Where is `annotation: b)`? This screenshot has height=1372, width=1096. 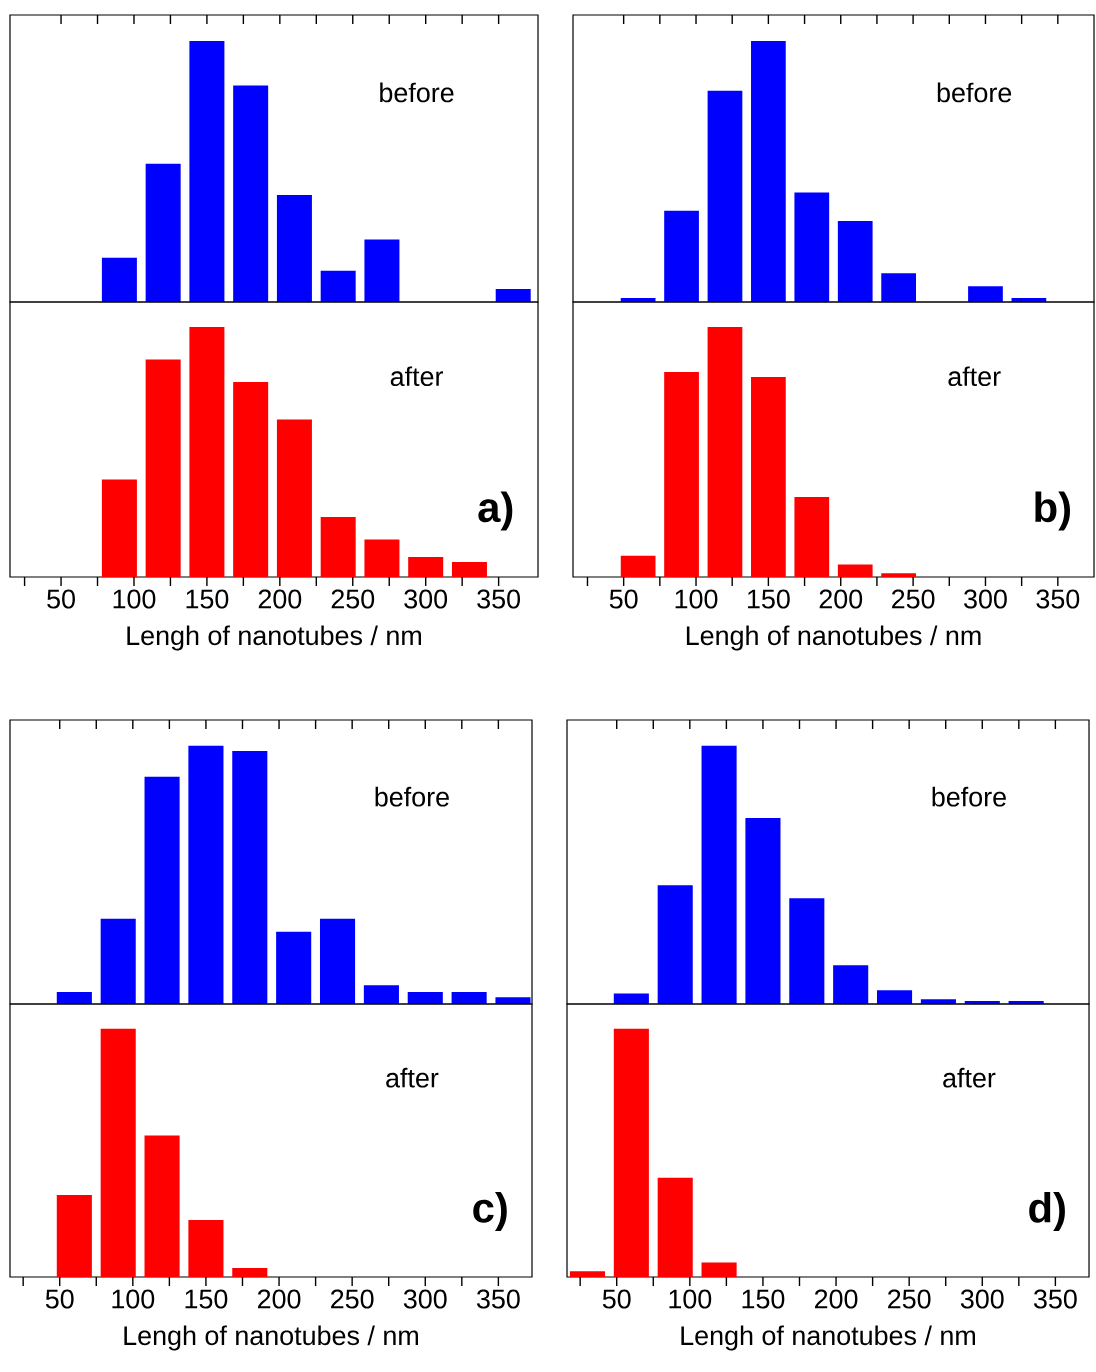
annotation: b) is located at coordinates (1052, 511).